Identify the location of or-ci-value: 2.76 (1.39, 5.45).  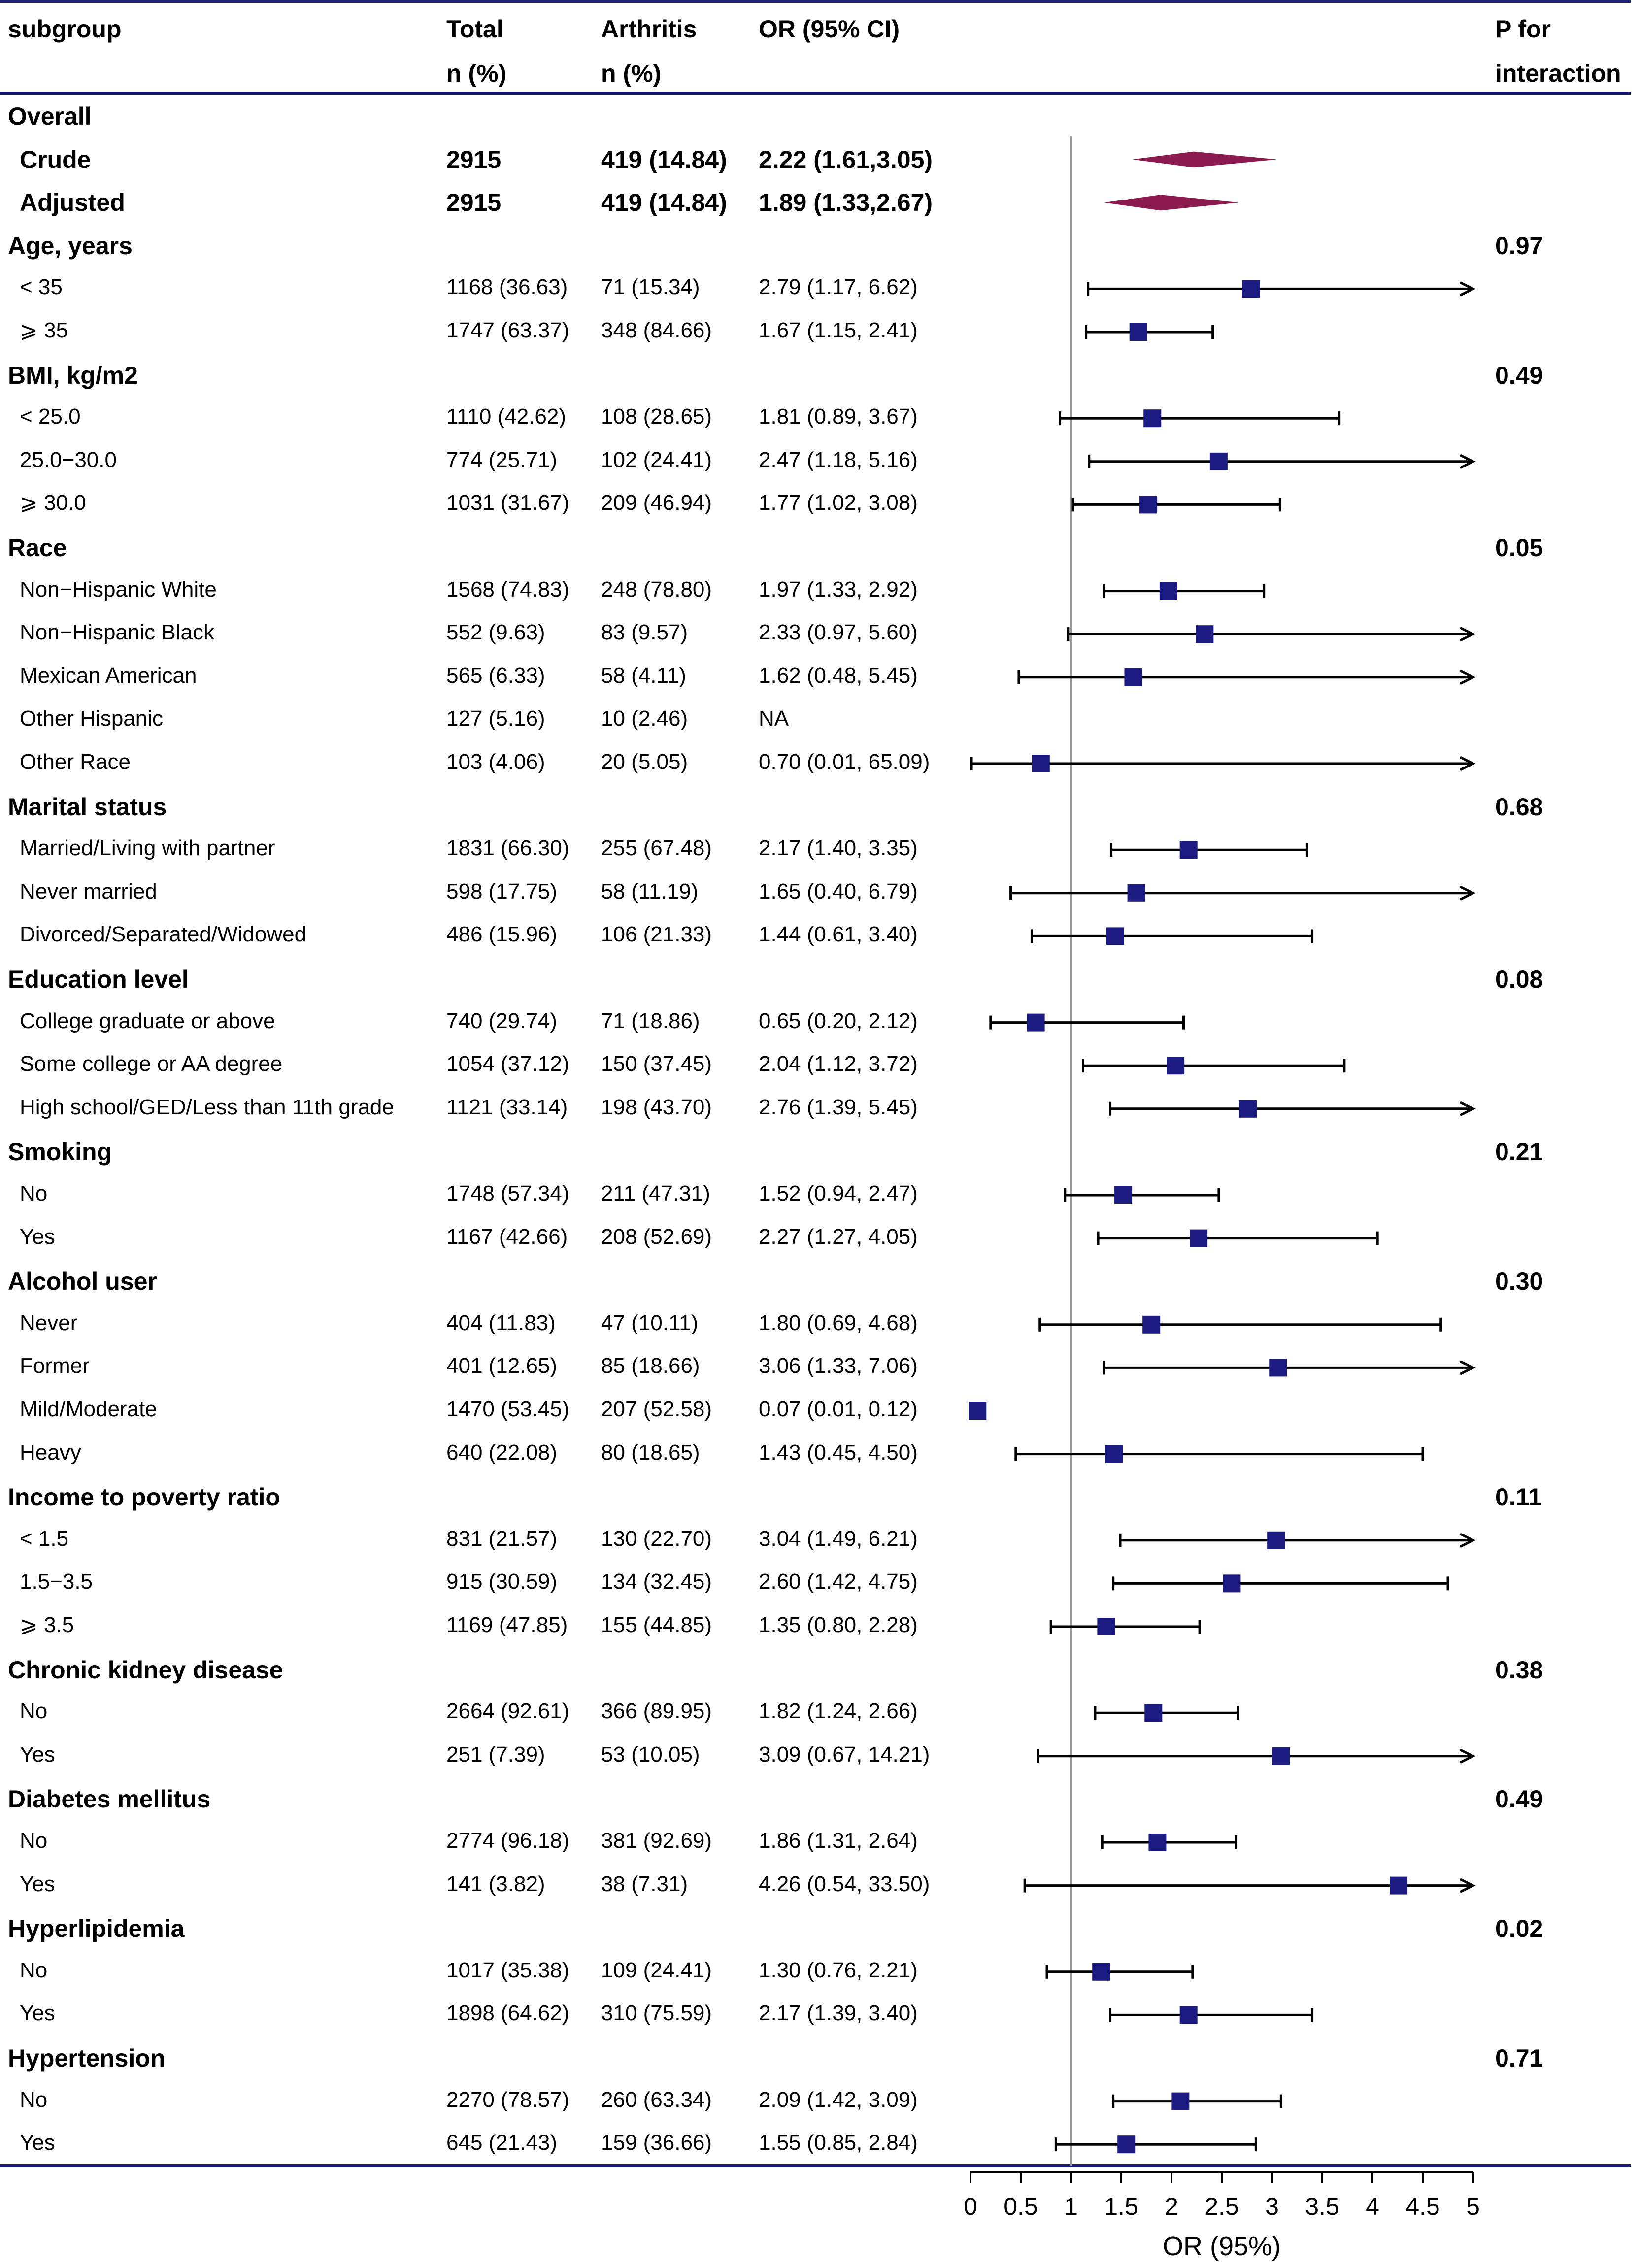
(838, 1107).